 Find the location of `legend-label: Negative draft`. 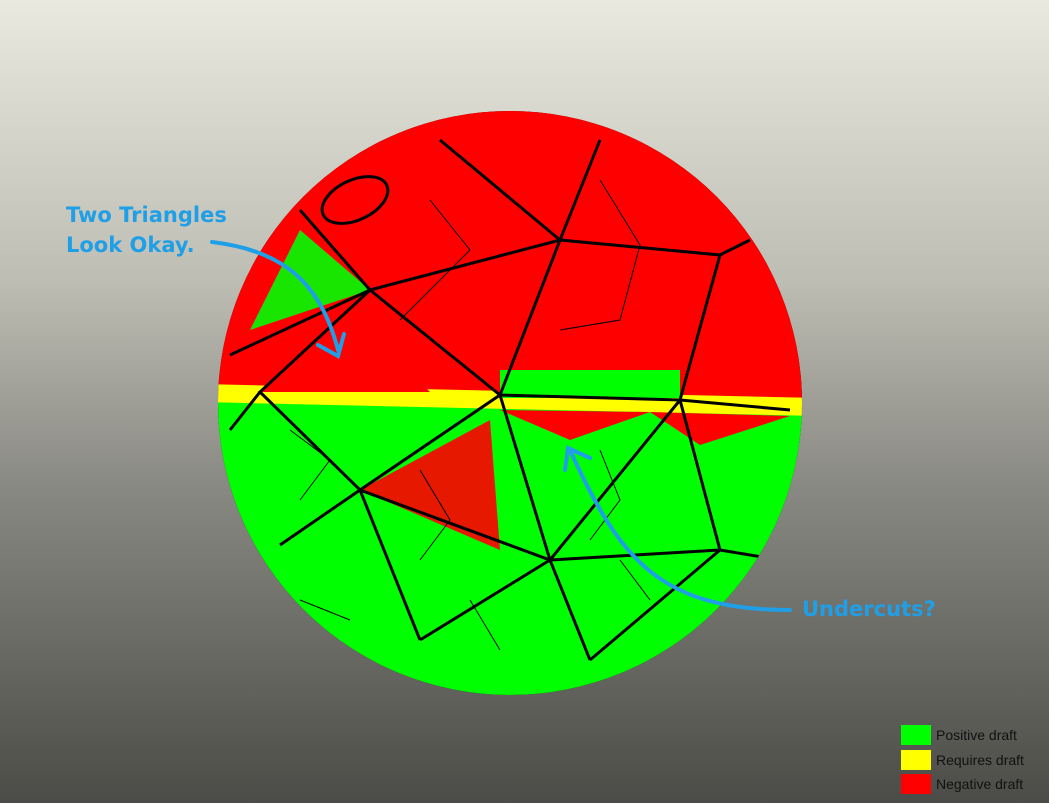

legend-label: Negative draft is located at coordinates (980, 784).